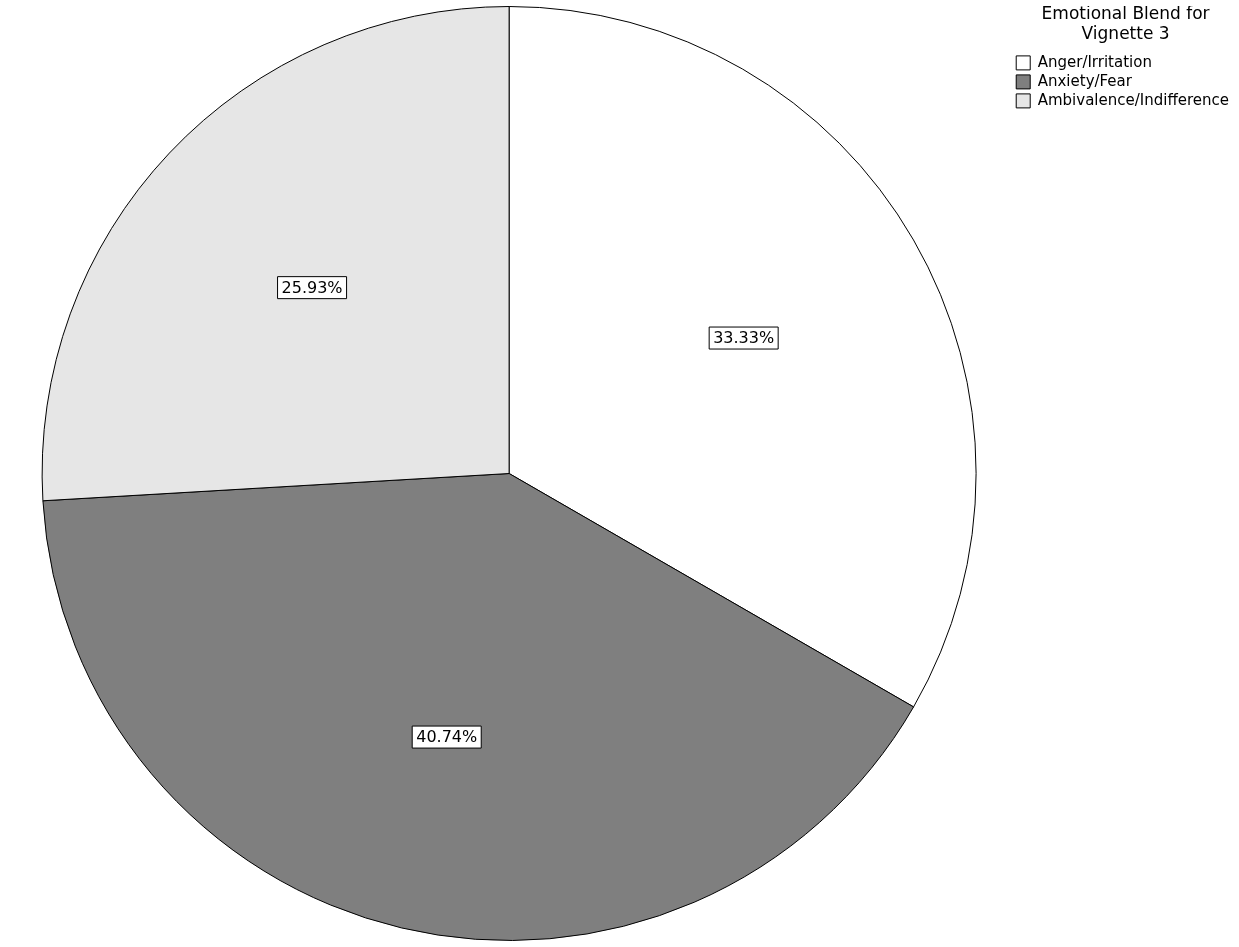 The height and width of the screenshot is (947, 1239). Describe the element at coordinates (1085, 80) in the screenshot. I see `legend-label: Anxiety/Fear` at that location.